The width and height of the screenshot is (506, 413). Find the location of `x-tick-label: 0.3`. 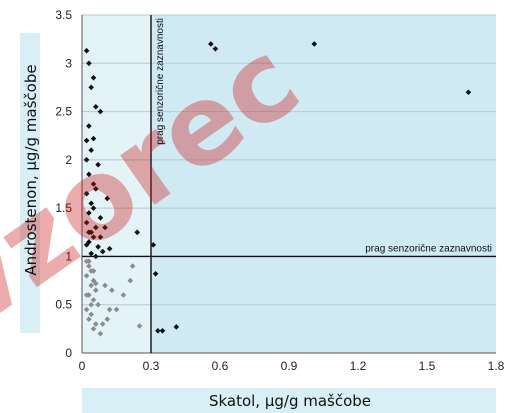

x-tick-label: 0.3 is located at coordinates (151, 366).